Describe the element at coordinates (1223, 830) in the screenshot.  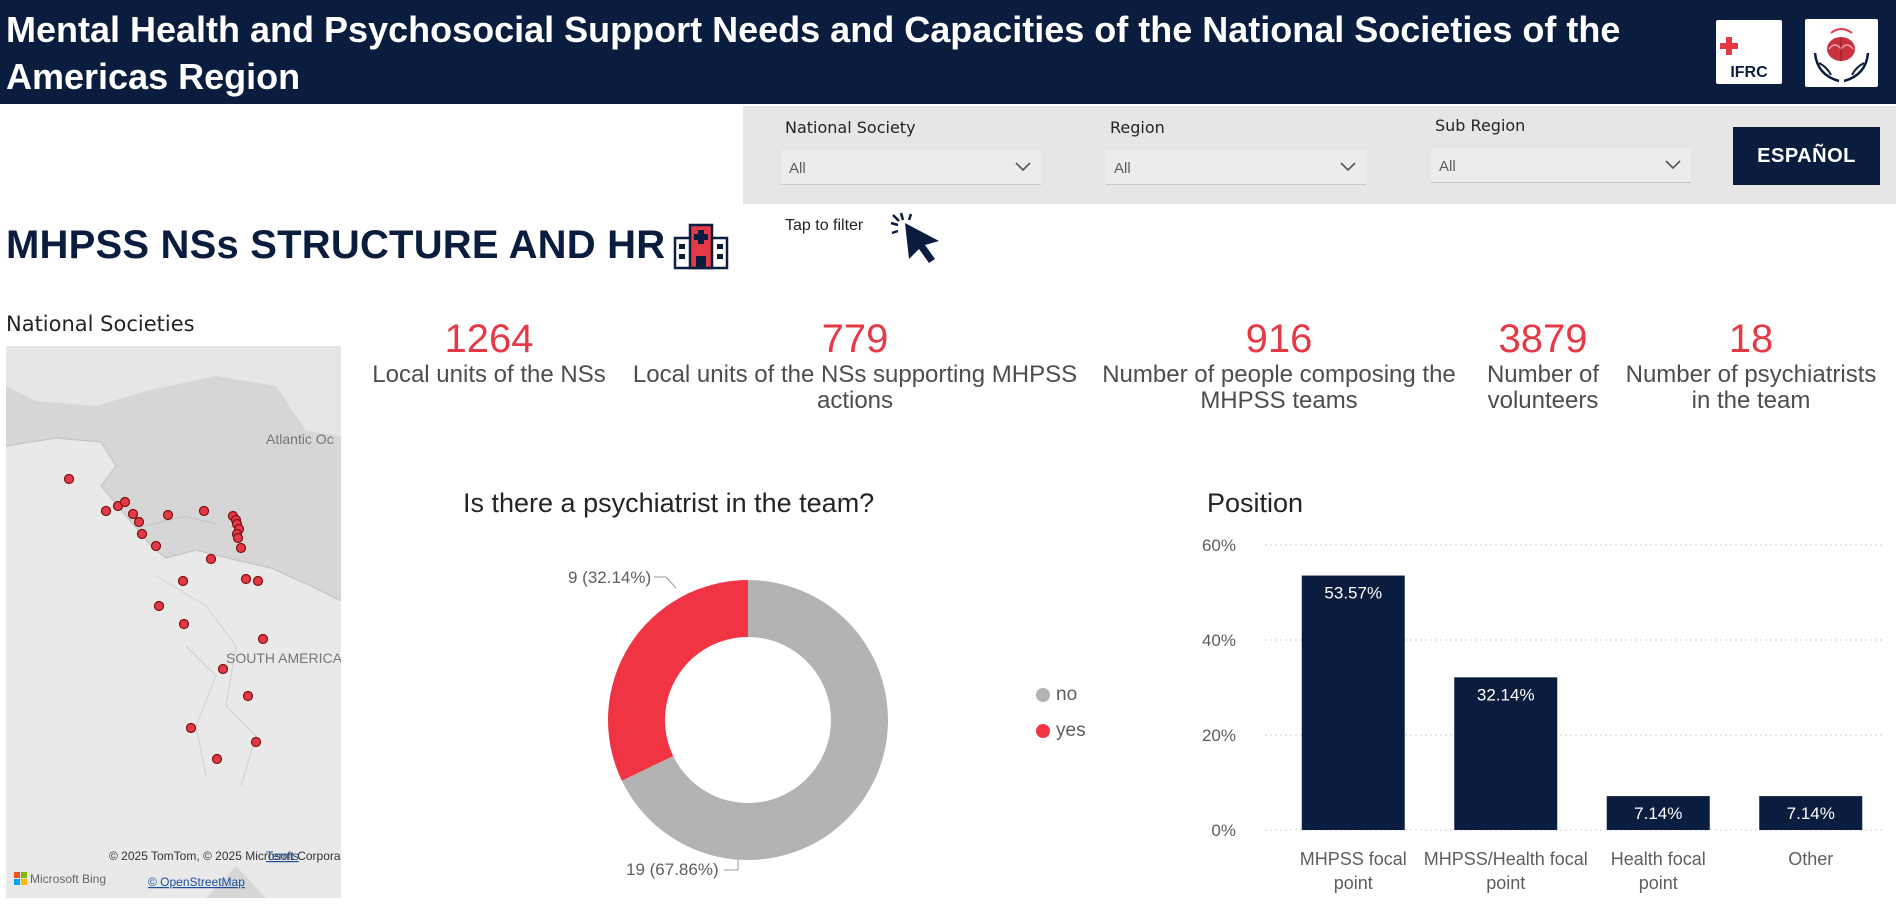
I see `y-tick-label: 0%` at that location.